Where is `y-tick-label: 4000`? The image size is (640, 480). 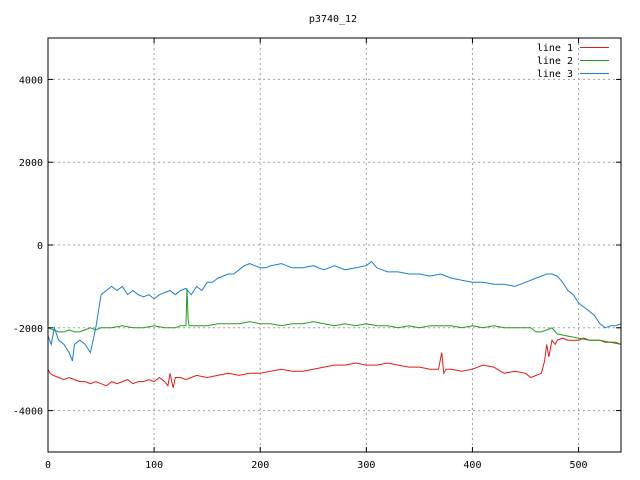
y-tick-label: 4000 is located at coordinates (31, 80).